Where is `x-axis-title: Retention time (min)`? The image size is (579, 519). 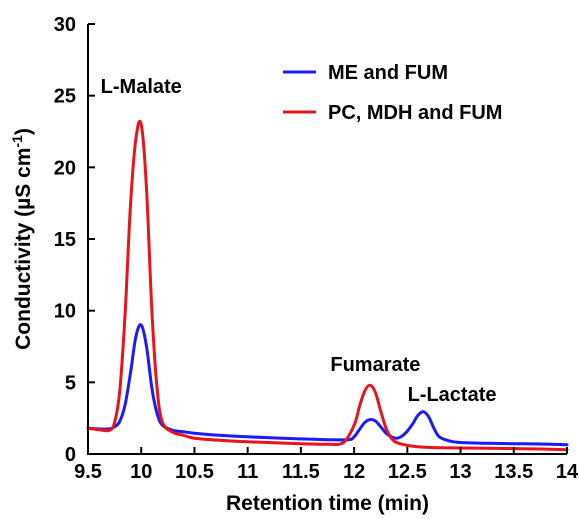 x-axis-title: Retention time (min) is located at coordinates (327, 503).